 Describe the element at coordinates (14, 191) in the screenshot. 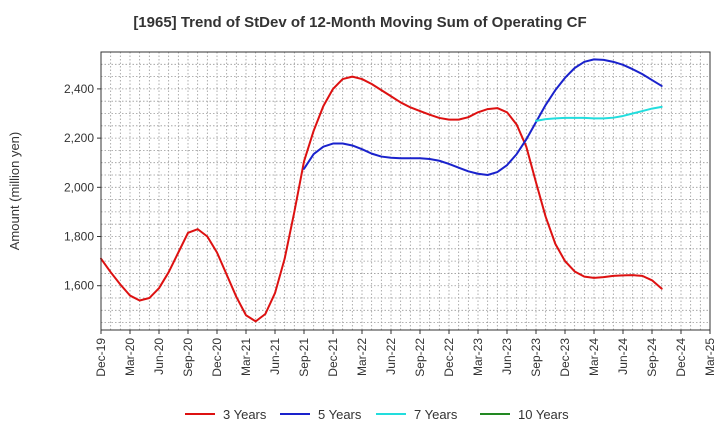

I see `y-axis-label: Amount (million yen)` at that location.